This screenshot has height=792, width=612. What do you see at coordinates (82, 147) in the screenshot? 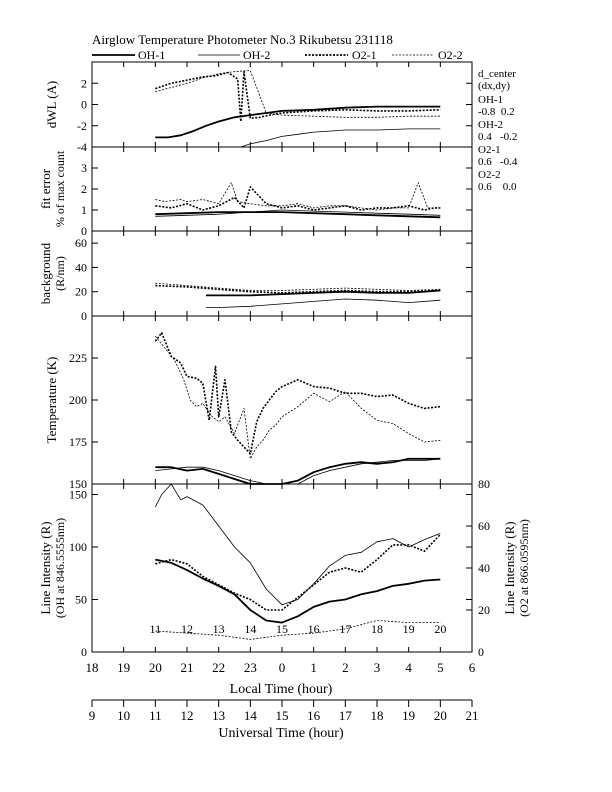
I see `y-tick-label: -4` at bounding box center [82, 147].